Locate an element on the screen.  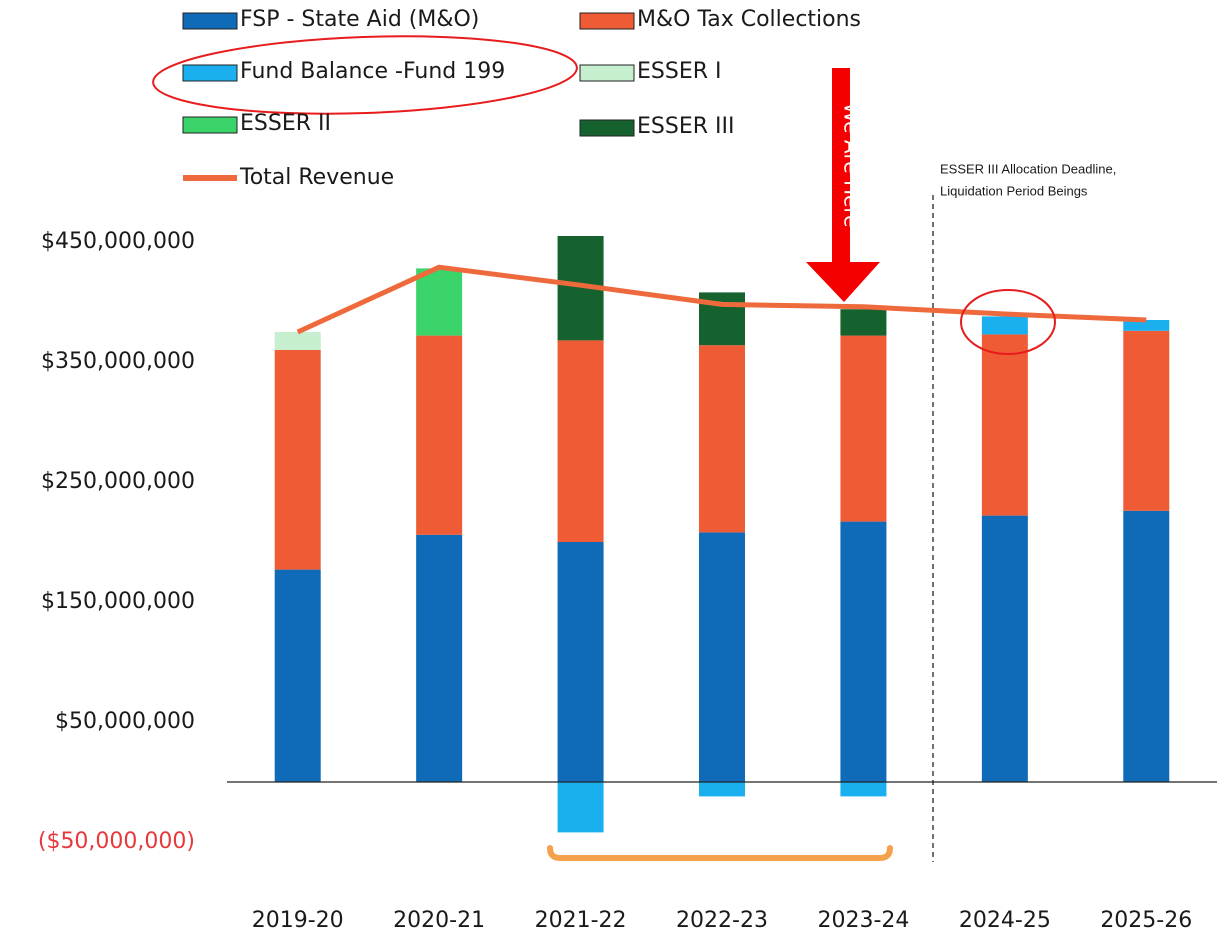
x-tick-label: 2023-24 is located at coordinates (863, 920).